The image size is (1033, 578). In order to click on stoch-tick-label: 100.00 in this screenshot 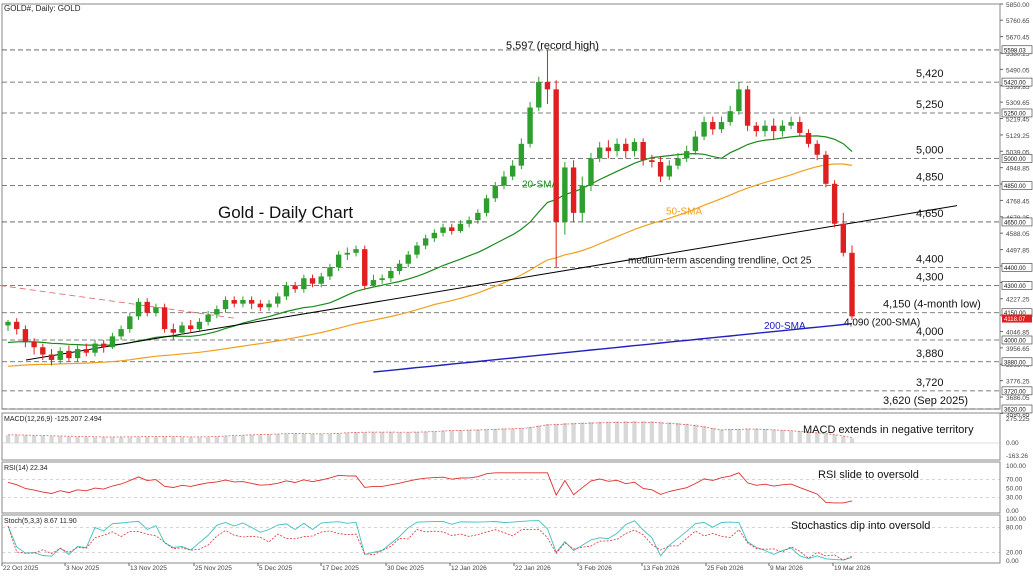, I will do `click(1016, 519)`.